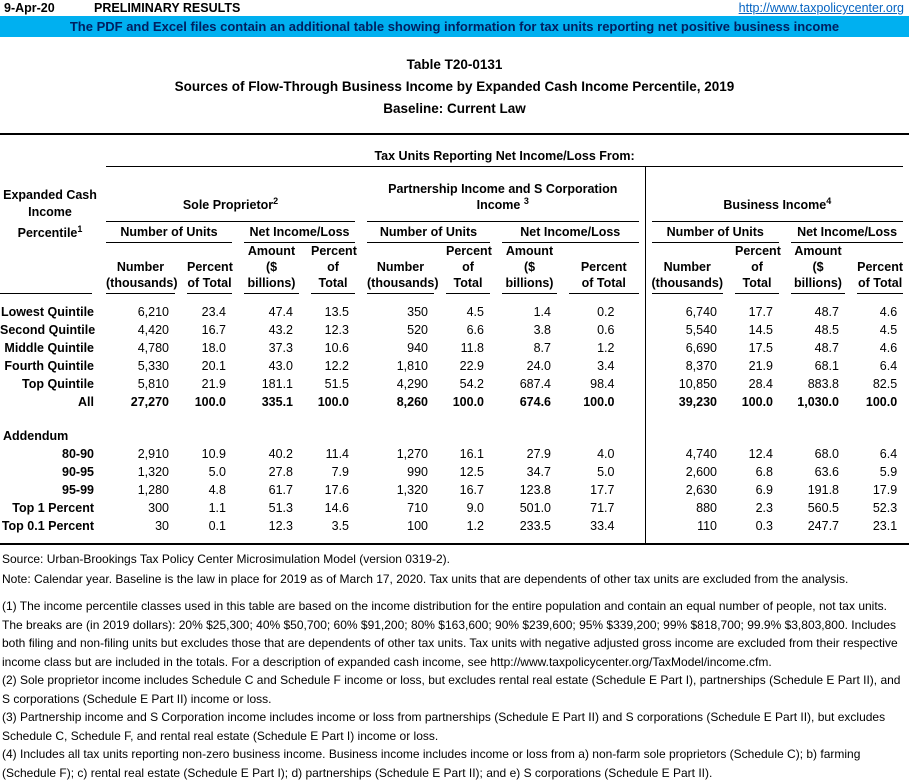  What do you see at coordinates (823, 490) in the screenshot?
I see `cell: 191.8` at bounding box center [823, 490].